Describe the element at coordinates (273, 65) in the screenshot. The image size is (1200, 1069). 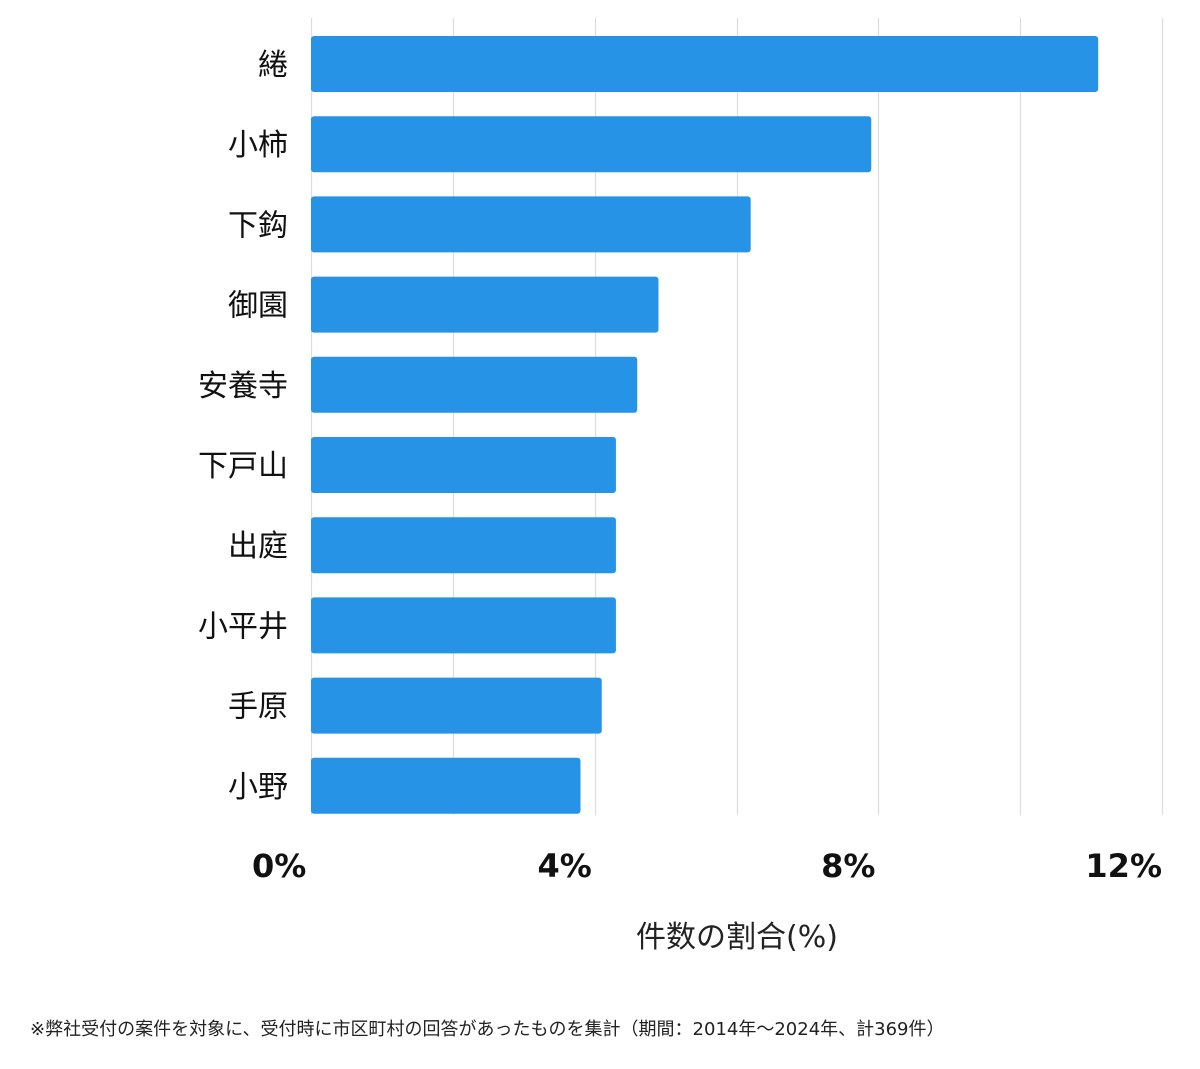
I see `category-label: 綣` at that location.